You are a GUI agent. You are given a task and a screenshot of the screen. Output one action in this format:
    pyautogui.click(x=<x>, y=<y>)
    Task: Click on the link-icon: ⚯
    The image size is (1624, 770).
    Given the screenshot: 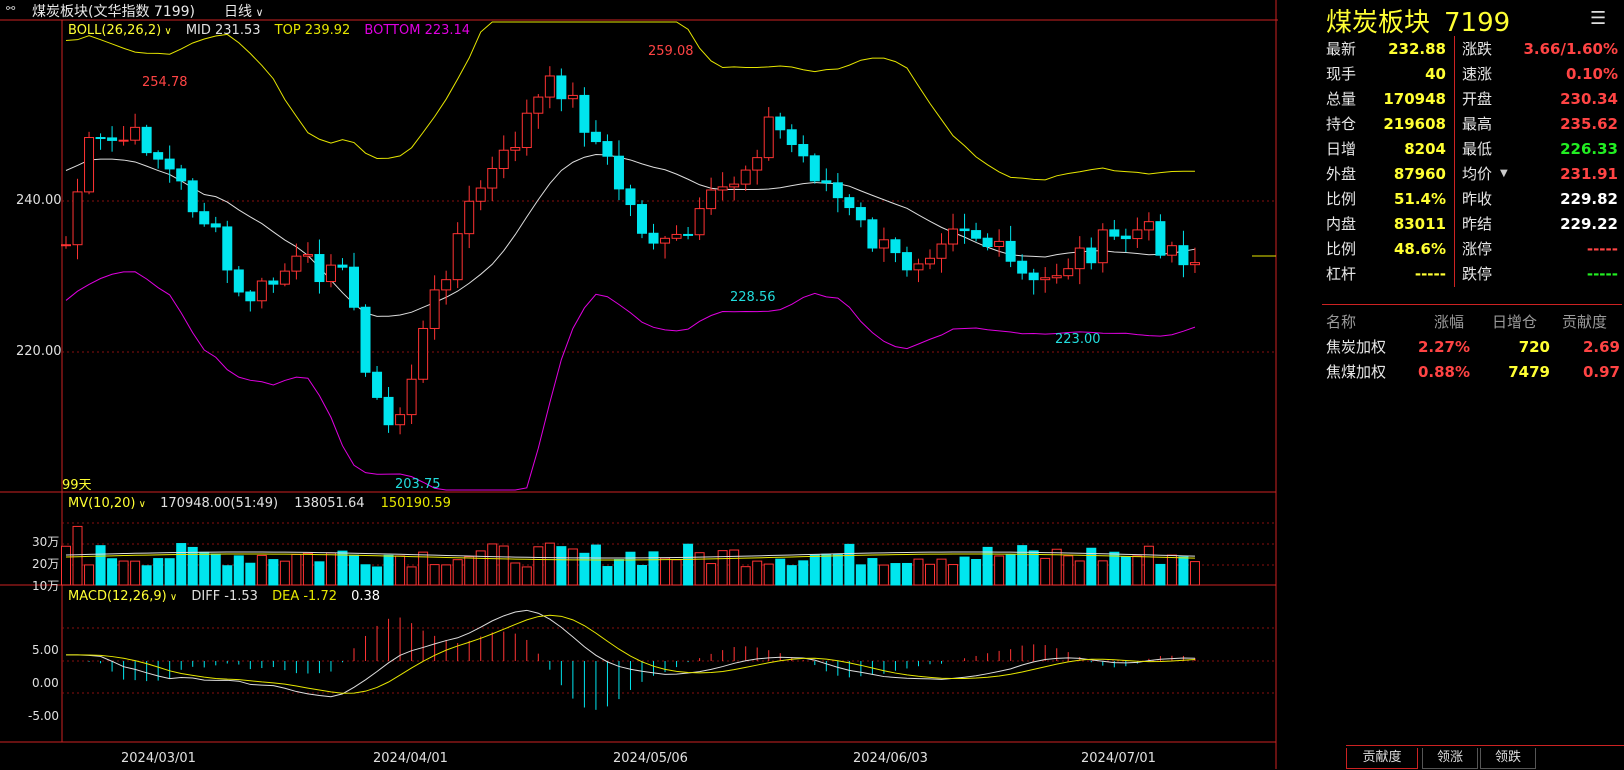 What is the action you would take?
    pyautogui.click(x=11, y=8)
    